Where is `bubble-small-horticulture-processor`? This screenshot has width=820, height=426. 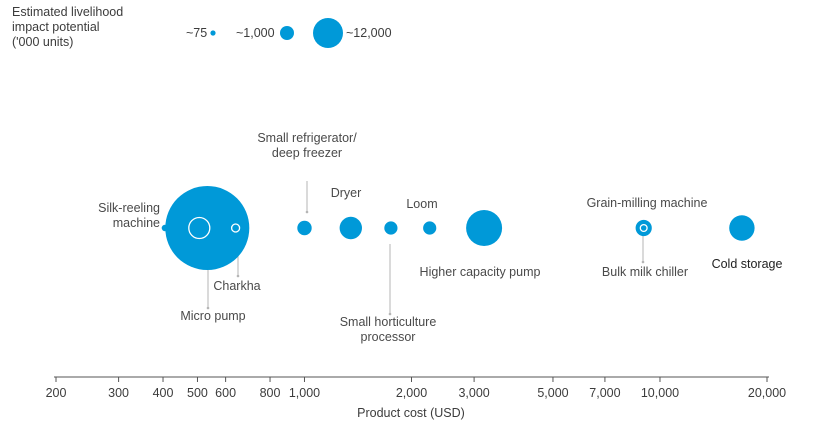
bubble-small-horticulture-processor is located at coordinates (391, 228).